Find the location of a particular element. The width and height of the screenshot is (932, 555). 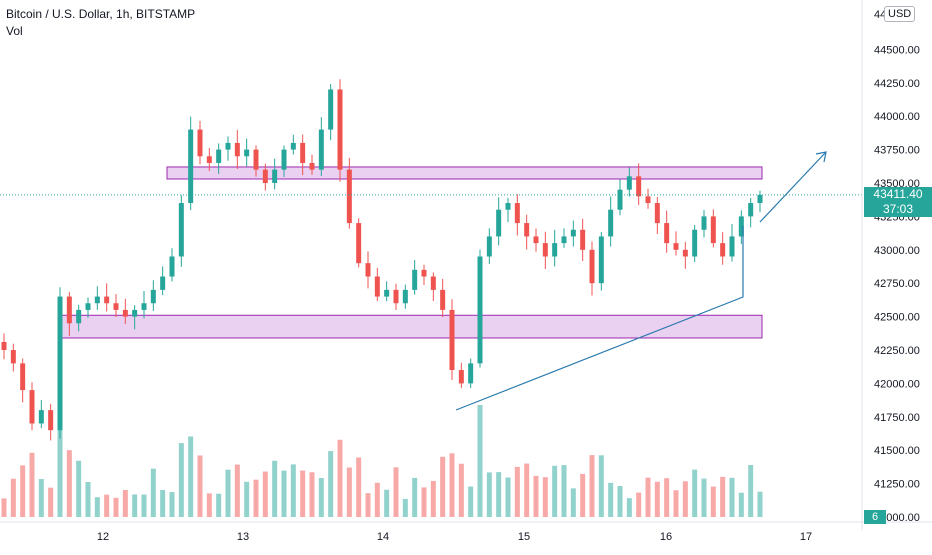

time-axis: 12 13 14 15 16 17 is located at coordinates (466, 532).